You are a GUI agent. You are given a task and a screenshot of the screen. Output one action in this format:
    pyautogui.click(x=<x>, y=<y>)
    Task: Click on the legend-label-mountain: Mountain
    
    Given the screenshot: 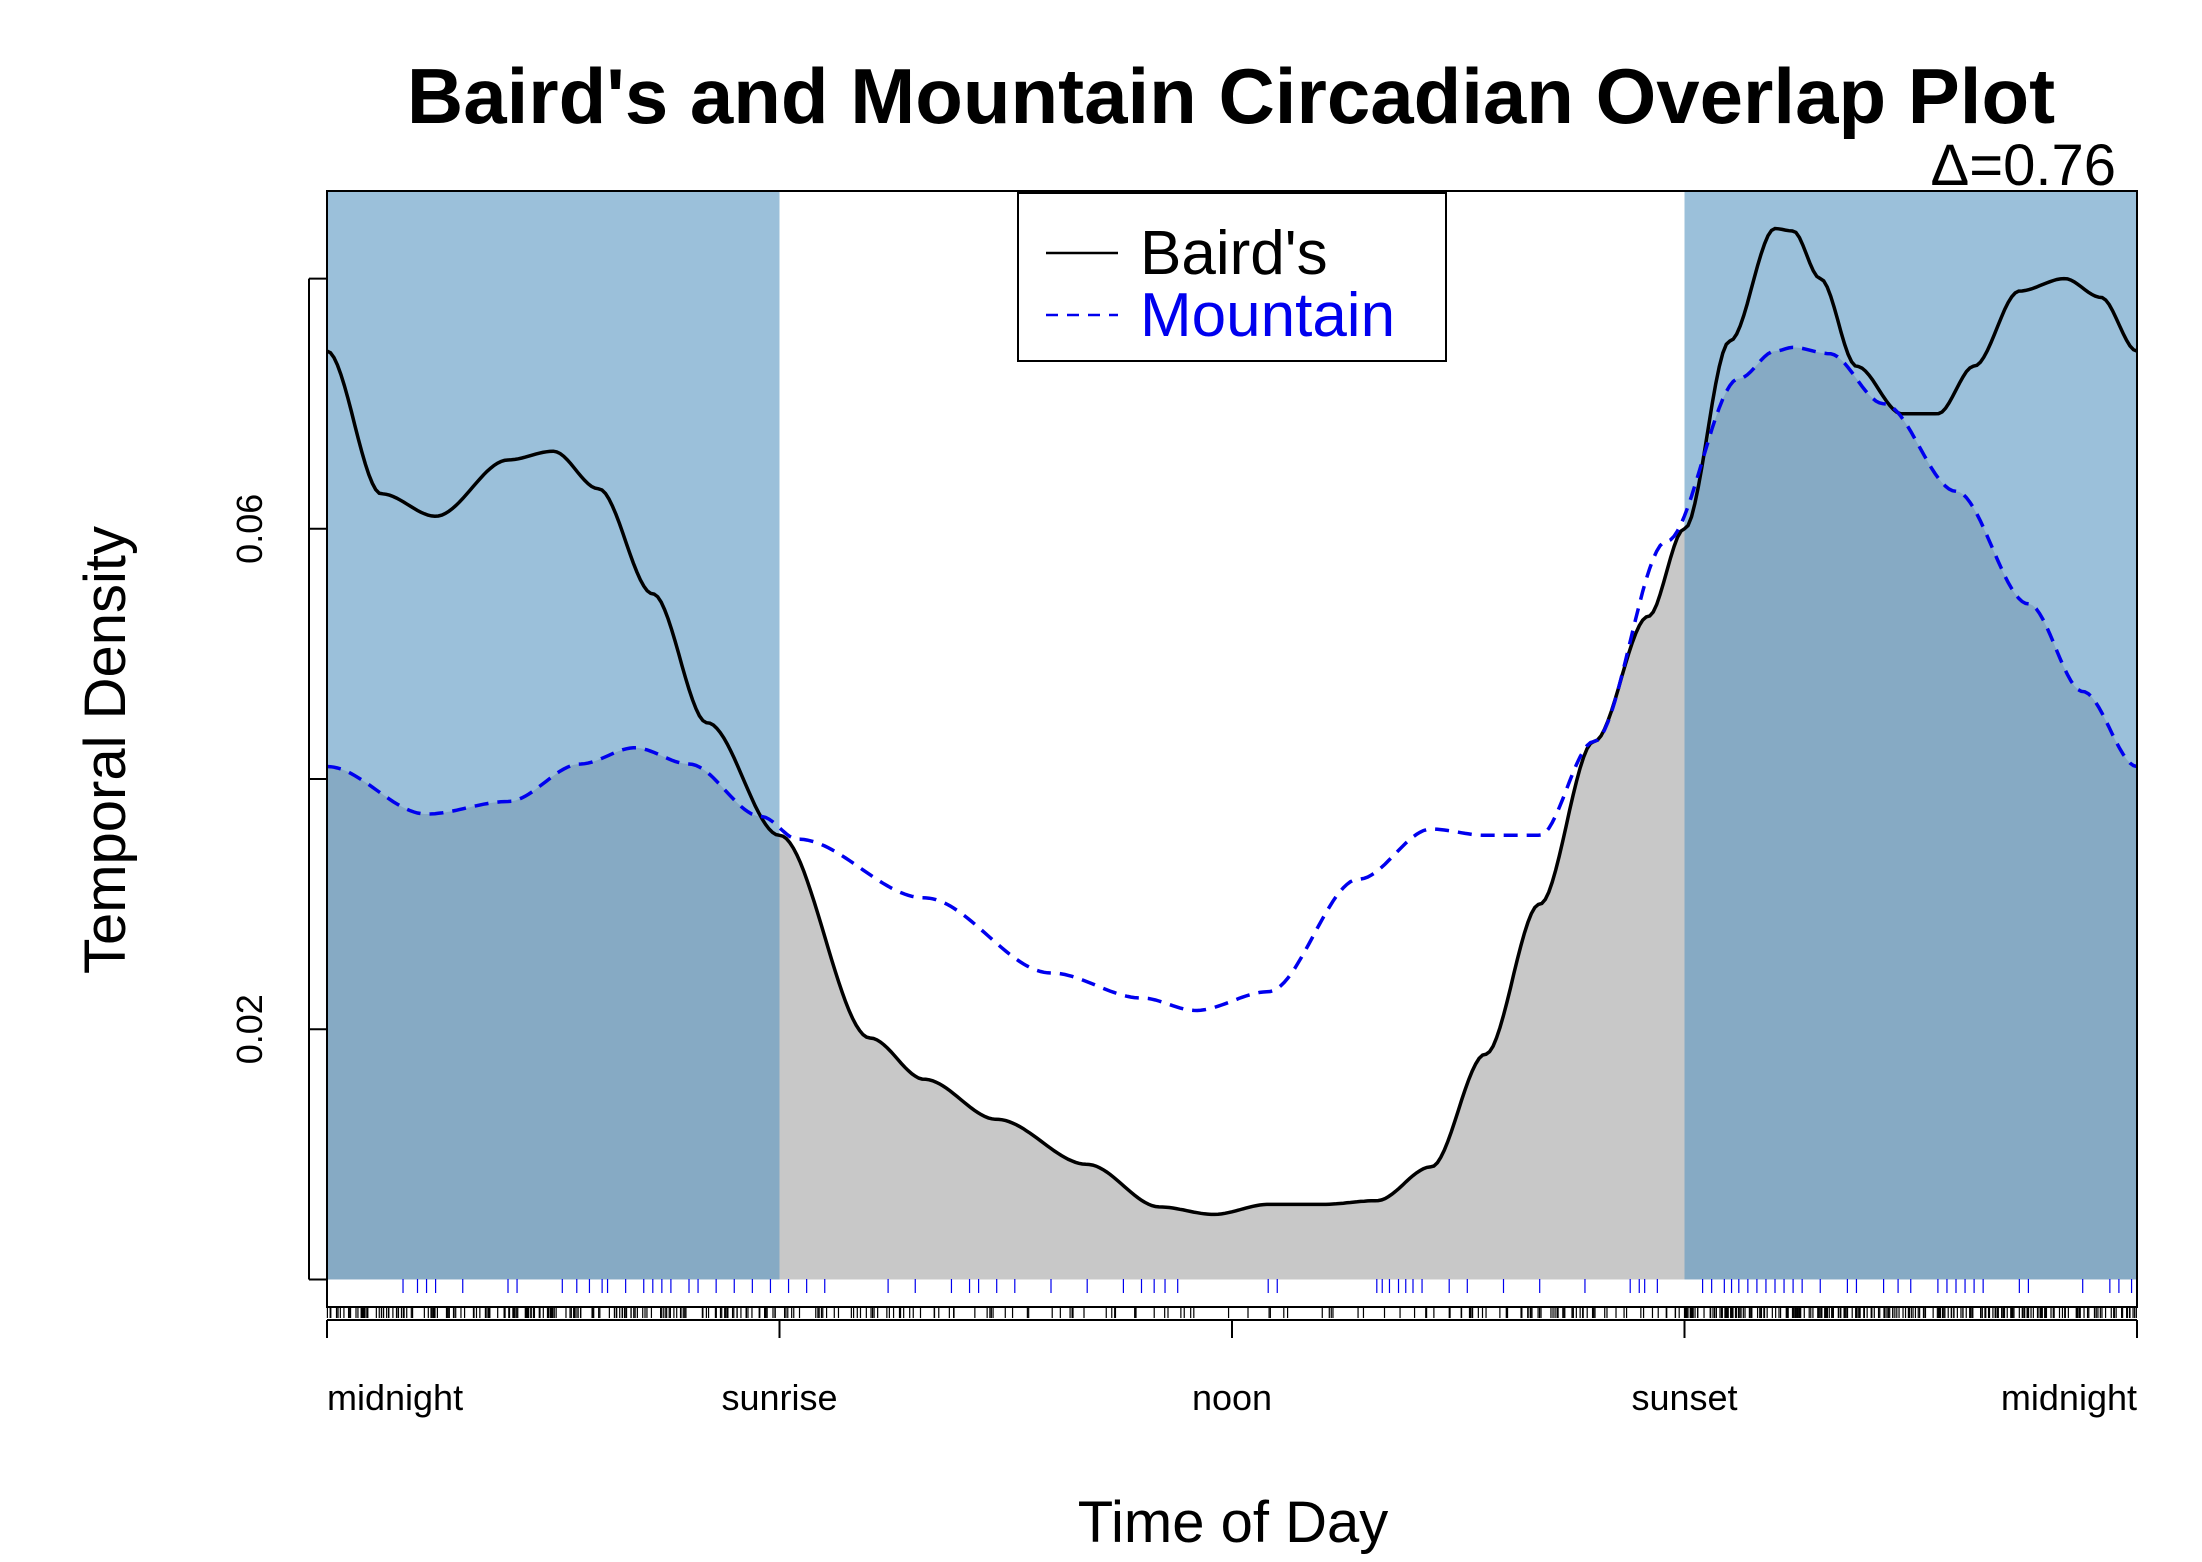 What is the action you would take?
    pyautogui.click(x=1267, y=315)
    